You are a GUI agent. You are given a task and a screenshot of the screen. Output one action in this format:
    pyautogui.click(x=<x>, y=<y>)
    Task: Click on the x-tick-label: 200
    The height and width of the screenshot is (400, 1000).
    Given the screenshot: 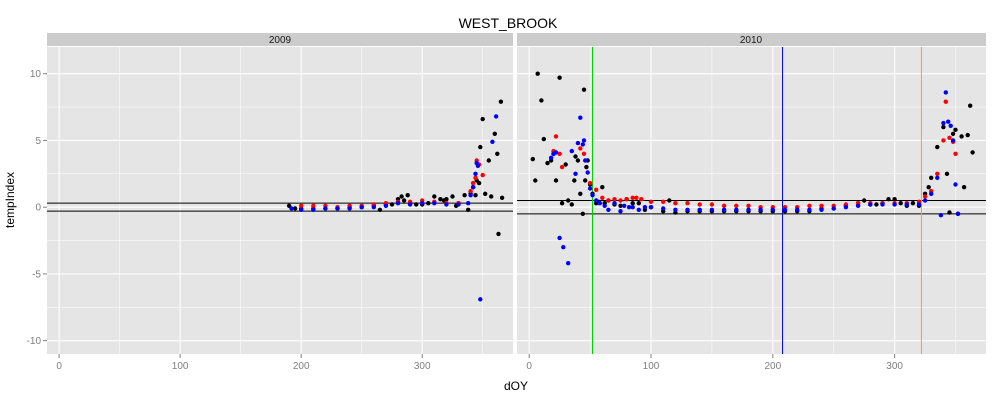 What is the action you would take?
    pyautogui.click(x=301, y=366)
    